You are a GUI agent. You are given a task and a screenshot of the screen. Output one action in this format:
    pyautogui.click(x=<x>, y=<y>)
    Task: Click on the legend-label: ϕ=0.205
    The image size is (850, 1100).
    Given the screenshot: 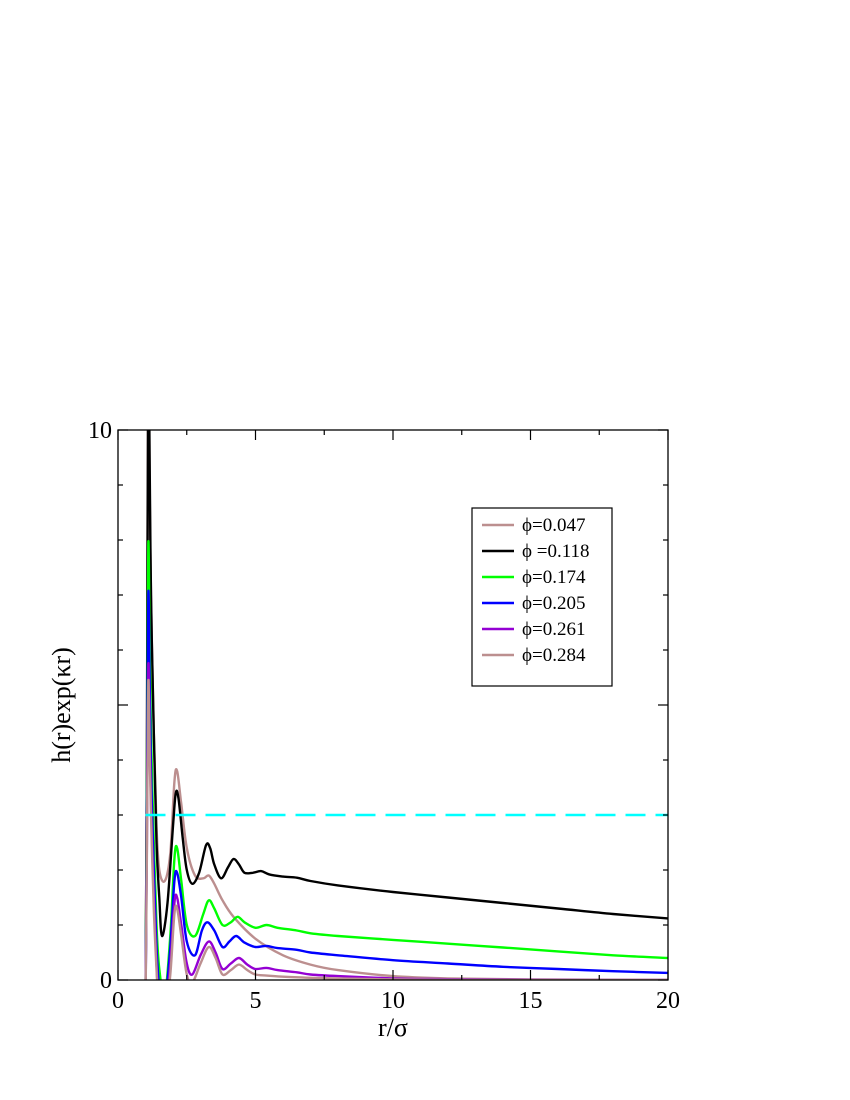 What is the action you would take?
    pyautogui.click(x=553, y=603)
    